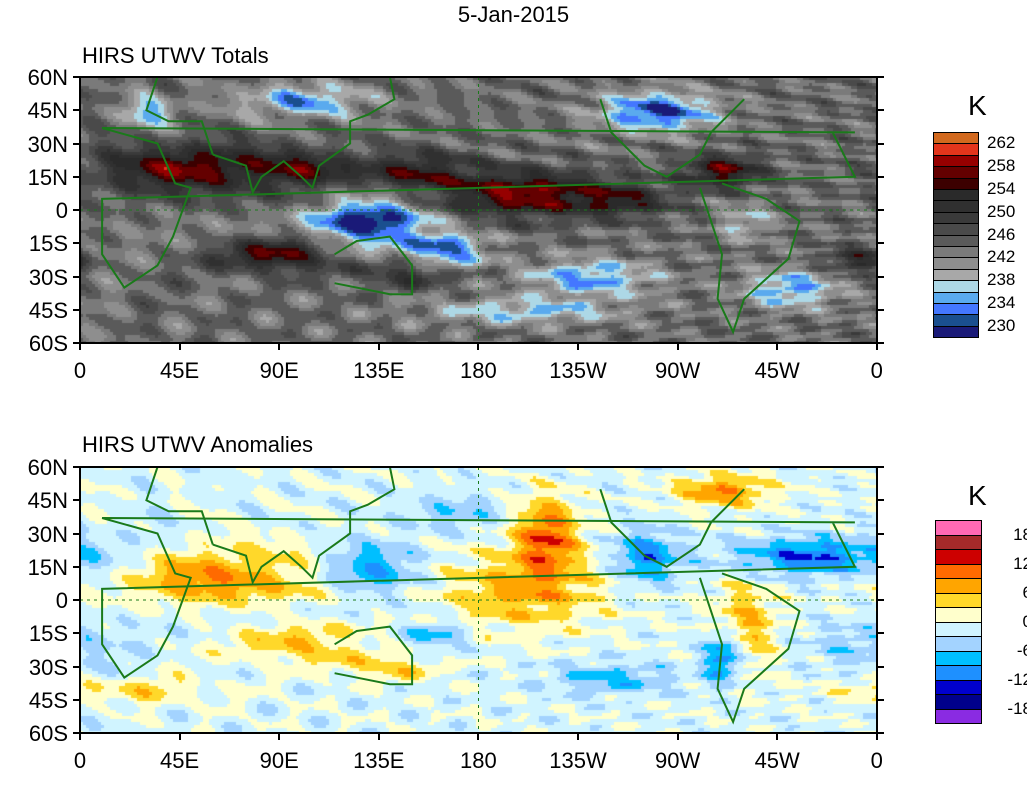  I want to click on totals-lon-label: 135E, so click(379, 370).